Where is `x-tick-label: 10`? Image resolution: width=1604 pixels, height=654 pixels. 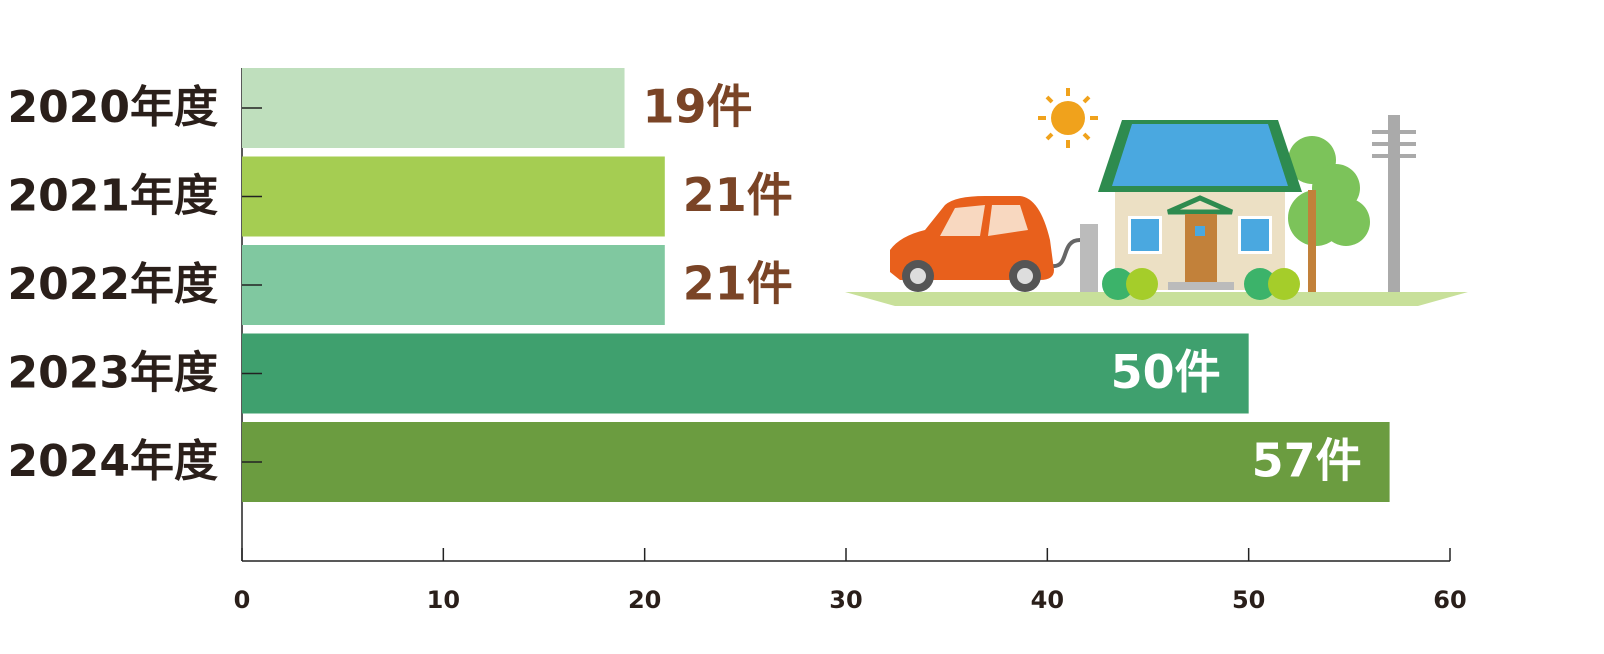
x-tick-label: 10 is located at coordinates (443, 600).